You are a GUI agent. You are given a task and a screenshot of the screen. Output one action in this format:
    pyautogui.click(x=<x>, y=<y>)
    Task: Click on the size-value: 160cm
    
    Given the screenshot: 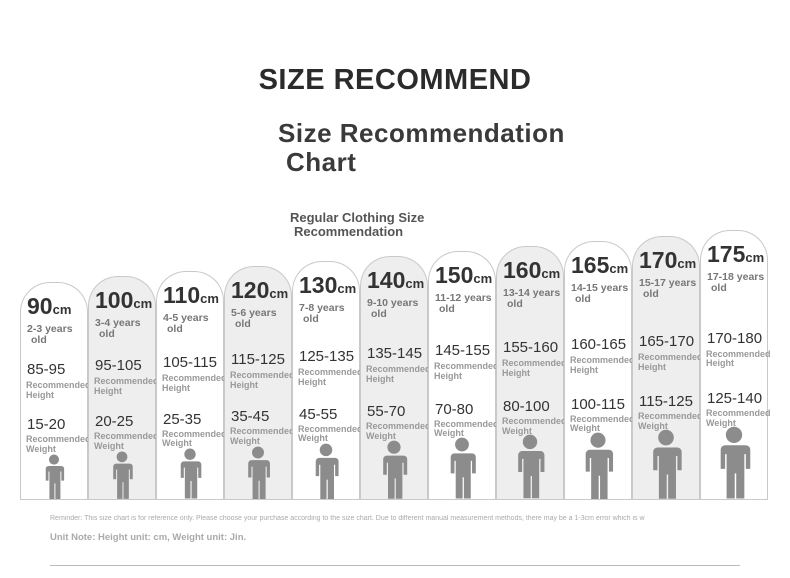 What is the action you would take?
    pyautogui.click(x=531, y=270)
    